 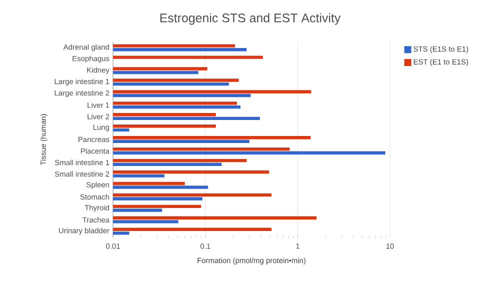 What do you see at coordinates (250, 19) in the screenshot?
I see `chart-title: Estrogenic STS and EST Activity` at bounding box center [250, 19].